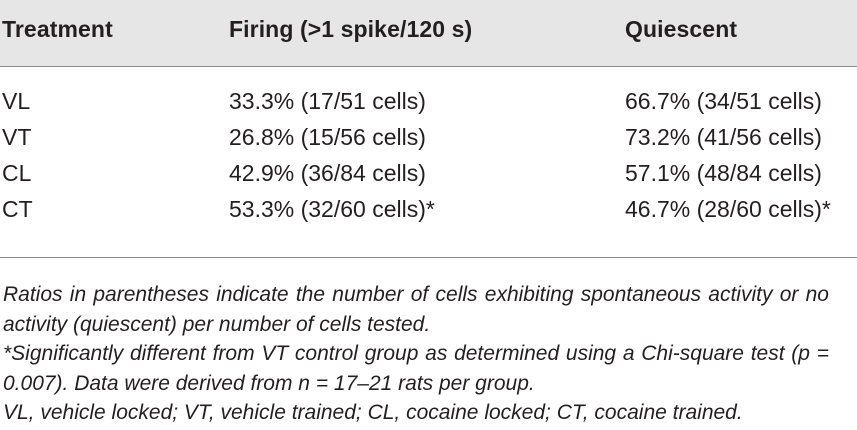  I want to click on cell-firing: 42.9% (36/84 cells), so click(327, 173).